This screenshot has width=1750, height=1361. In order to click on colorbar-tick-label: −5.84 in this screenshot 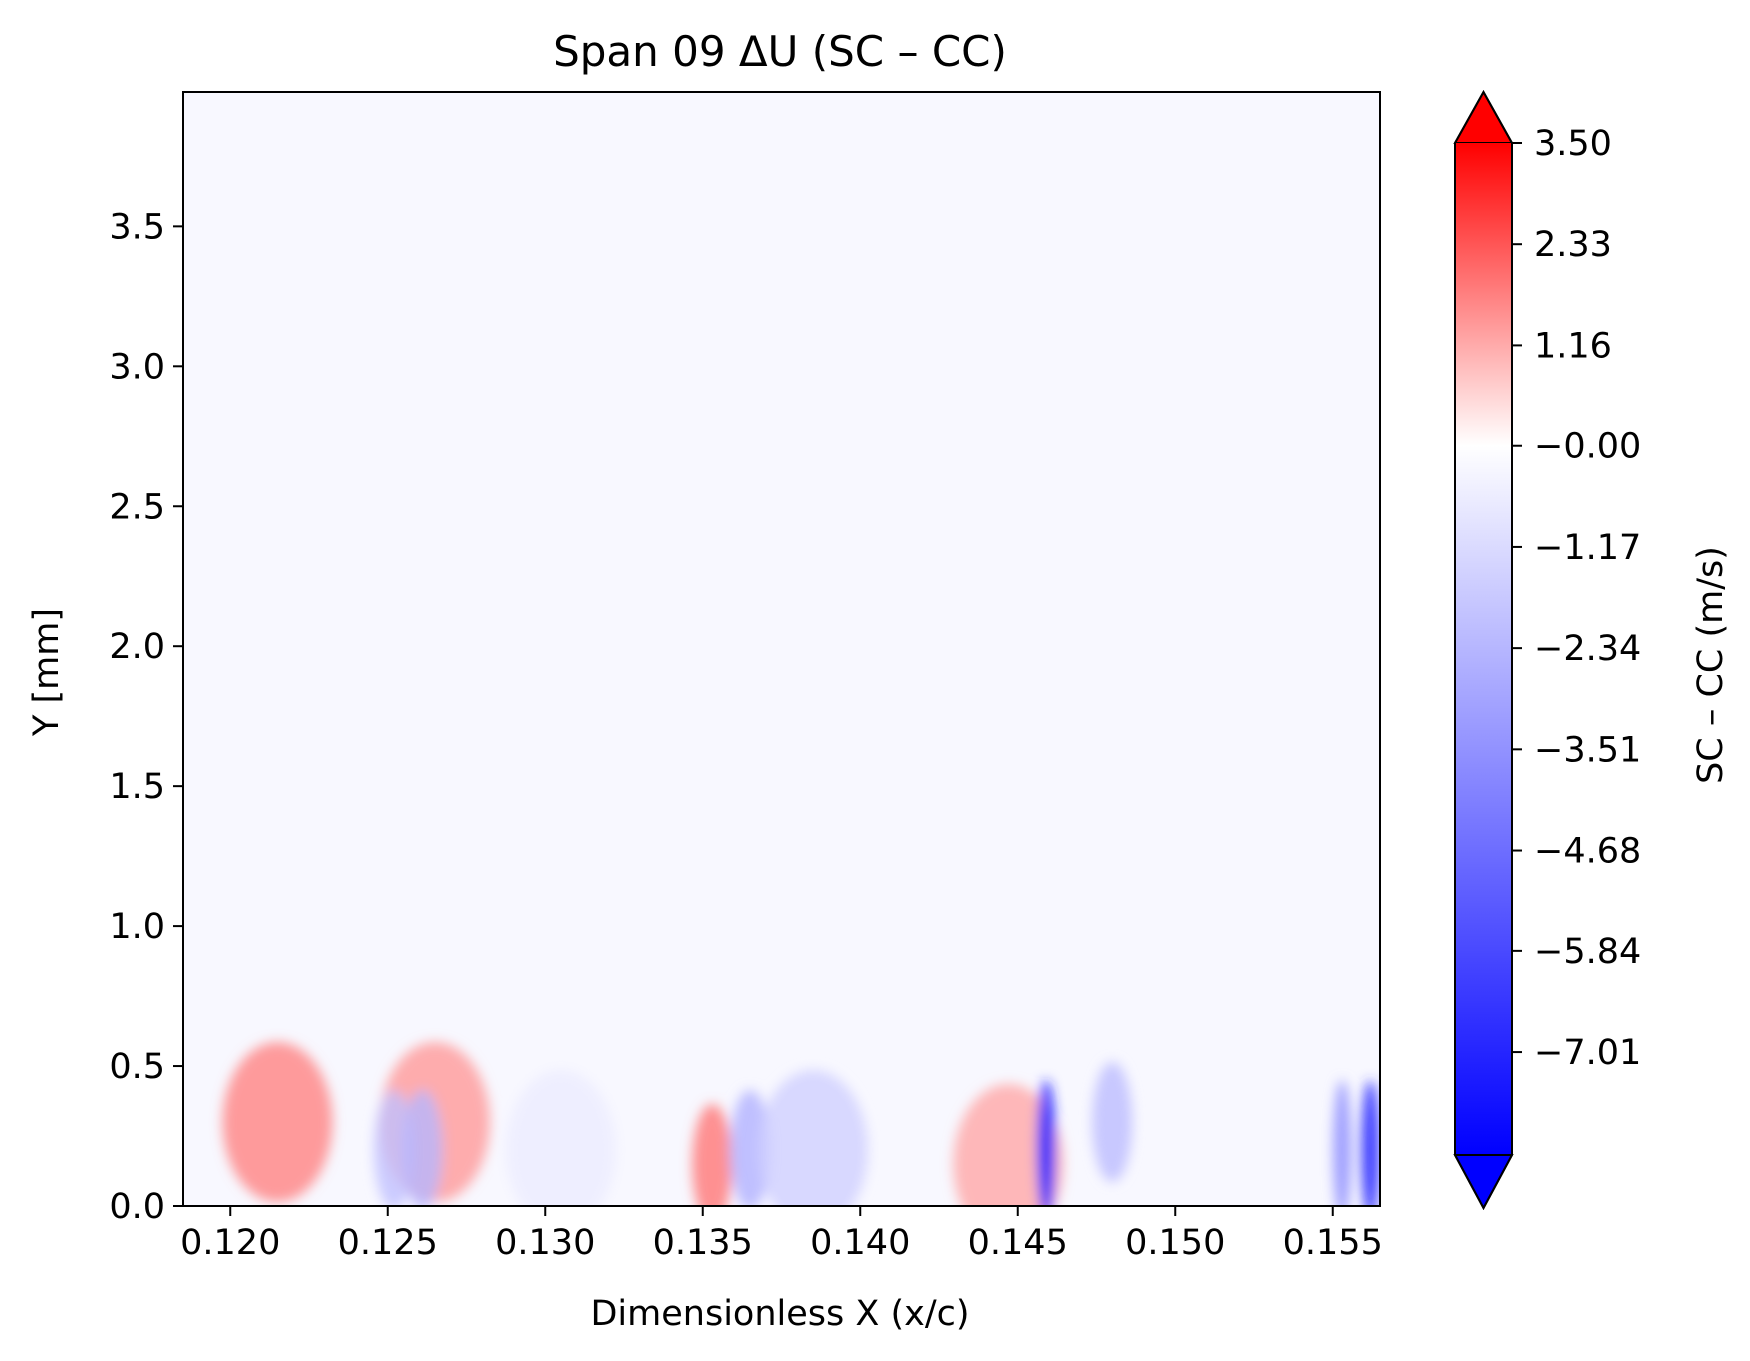, I will do `click(1587, 952)`.